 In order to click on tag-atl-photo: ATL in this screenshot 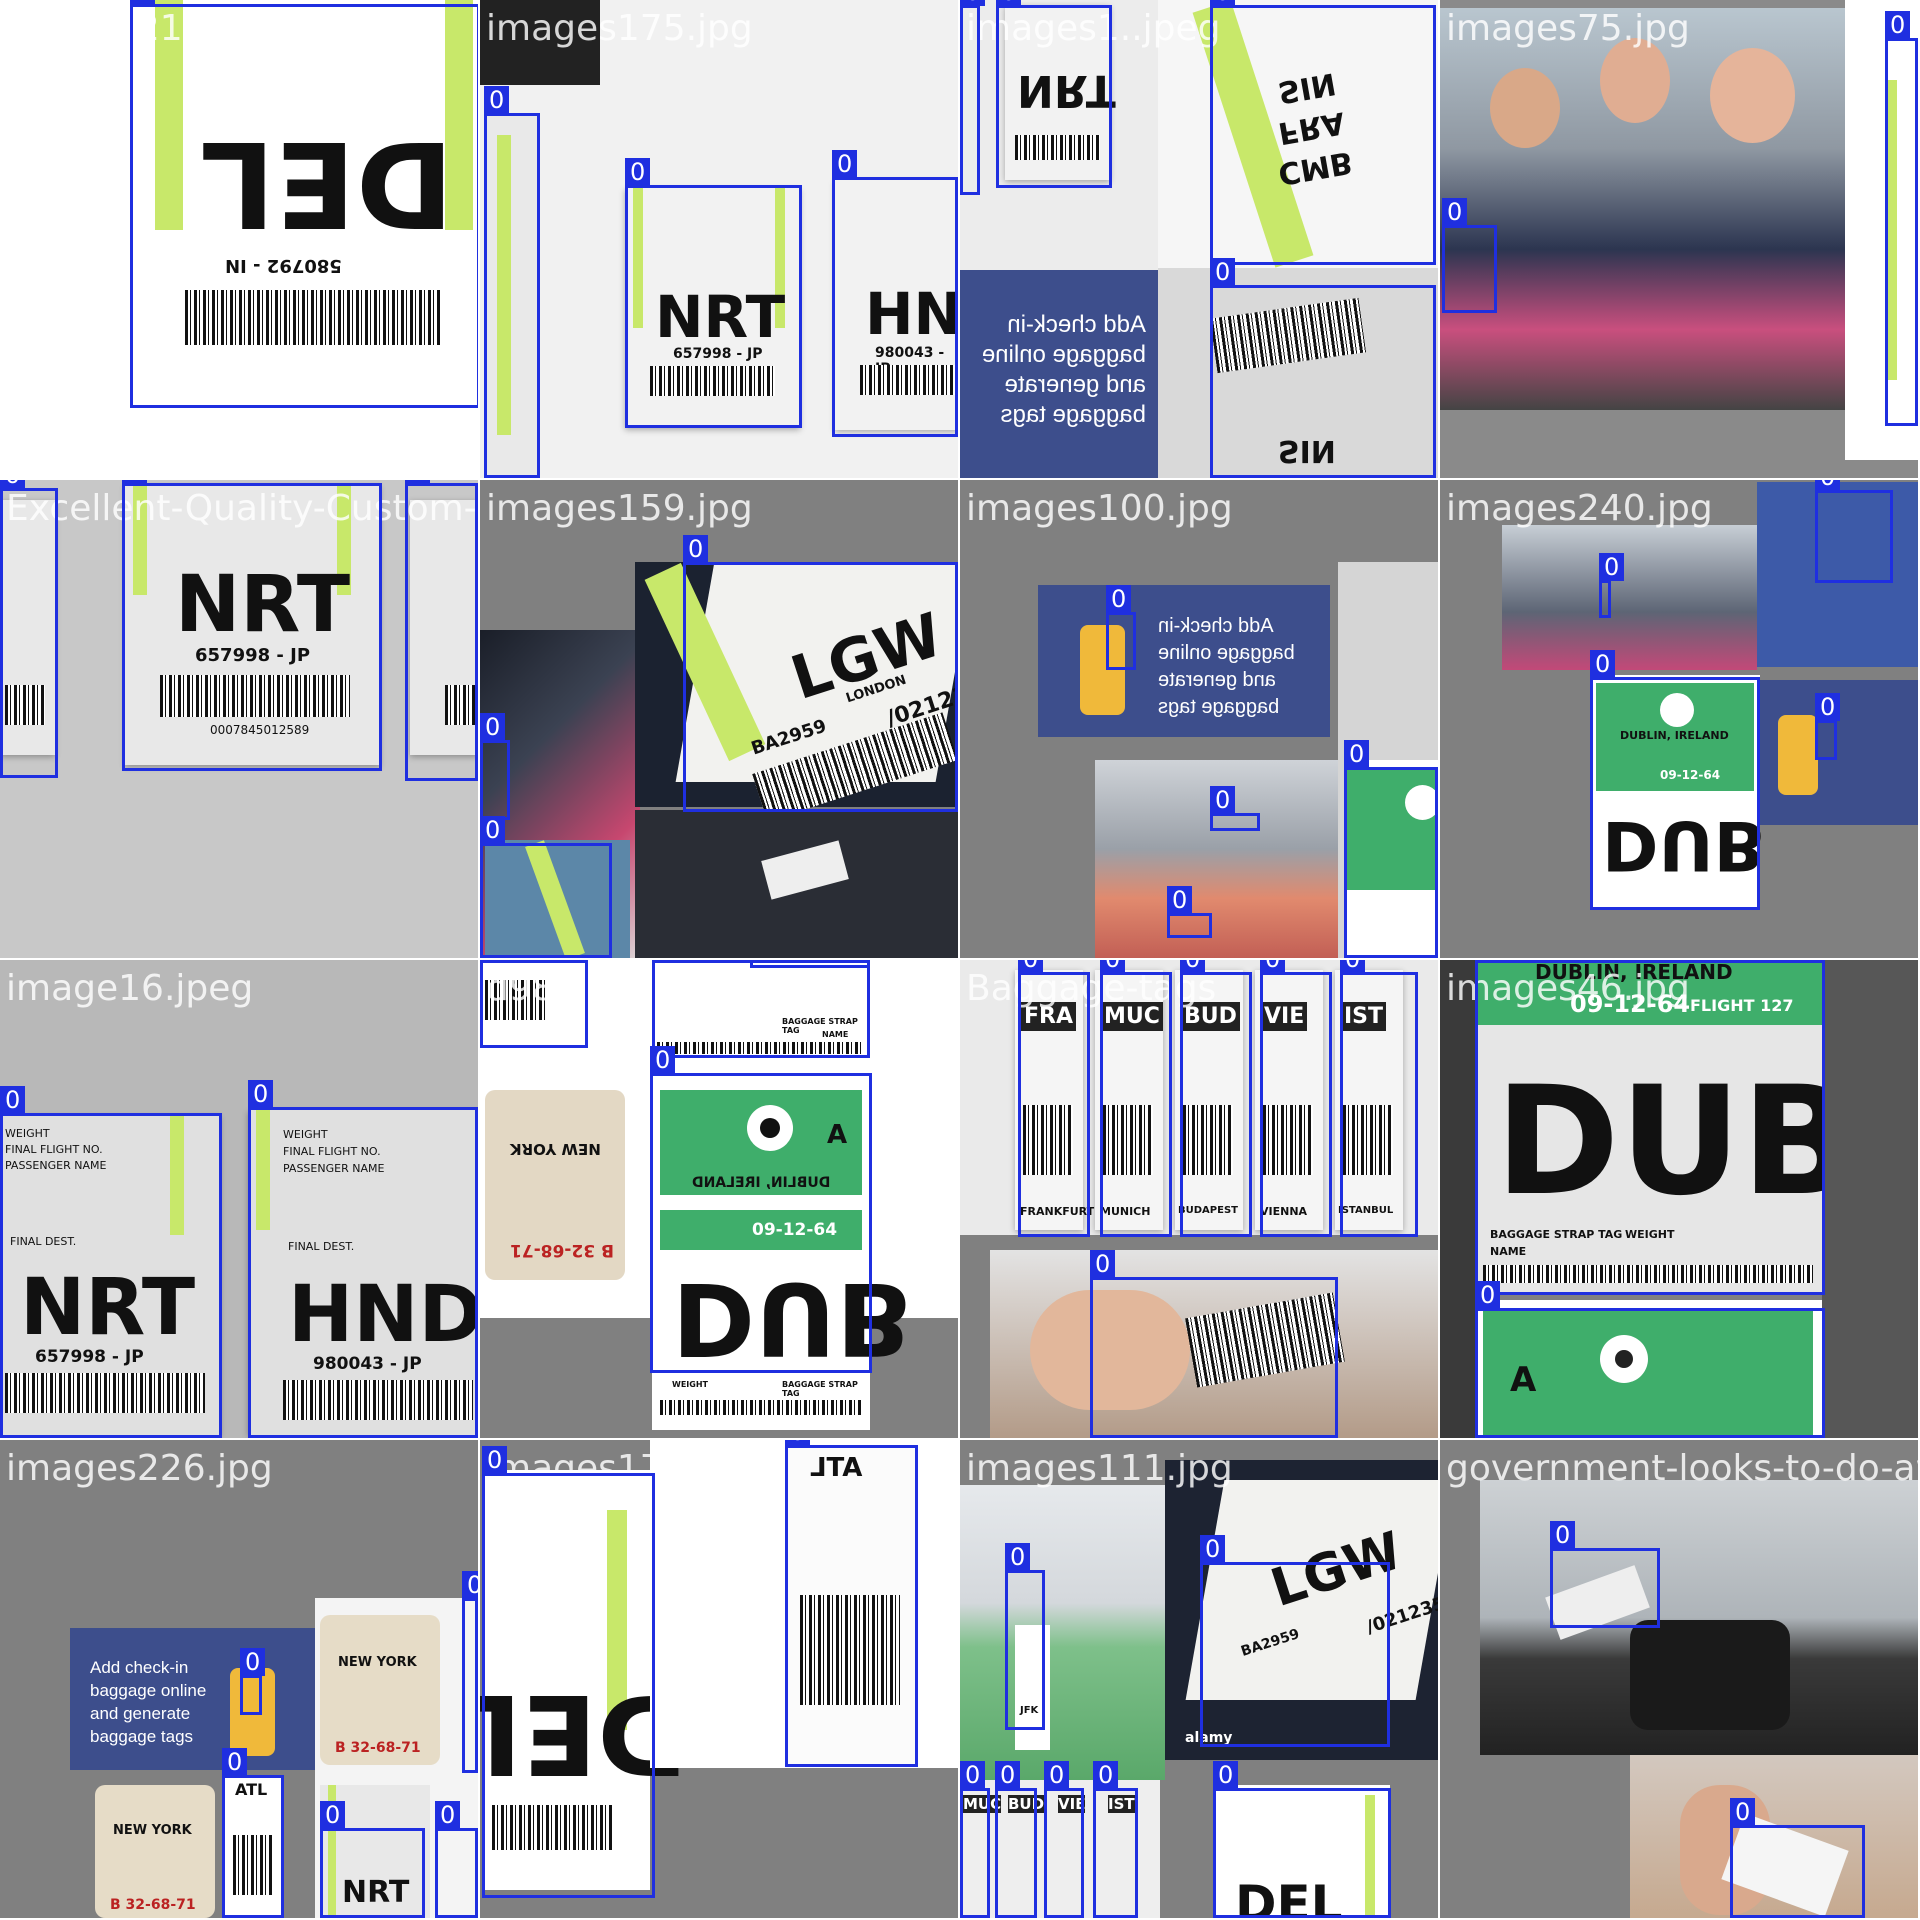, I will do `click(850, 1605)`.